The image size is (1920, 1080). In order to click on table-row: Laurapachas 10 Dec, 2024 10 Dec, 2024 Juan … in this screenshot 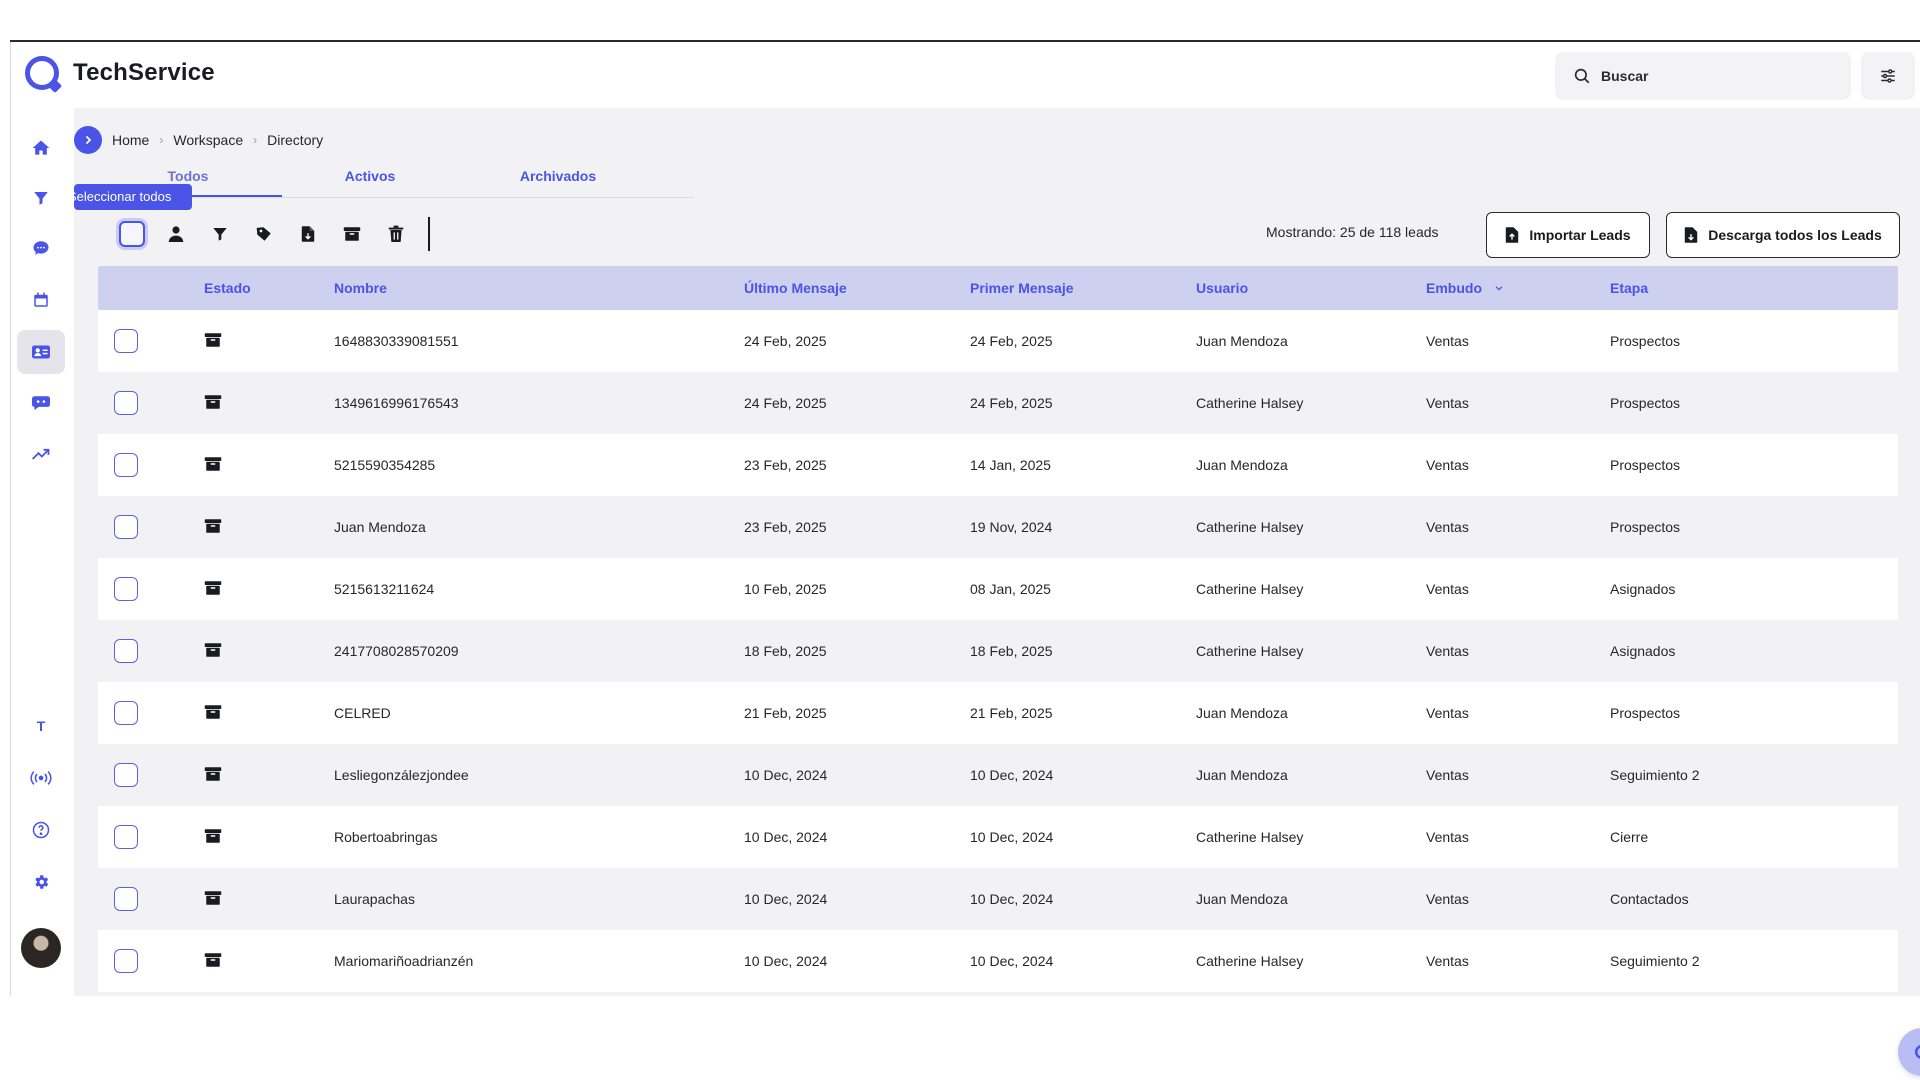, I will do `click(998, 899)`.